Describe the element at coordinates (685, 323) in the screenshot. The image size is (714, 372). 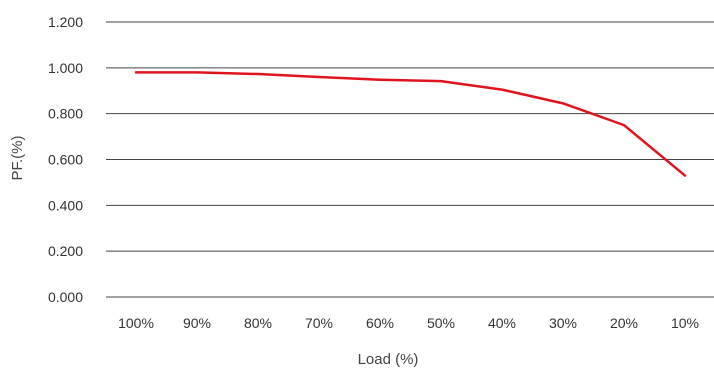
I see `x-tick-label: 10%` at that location.